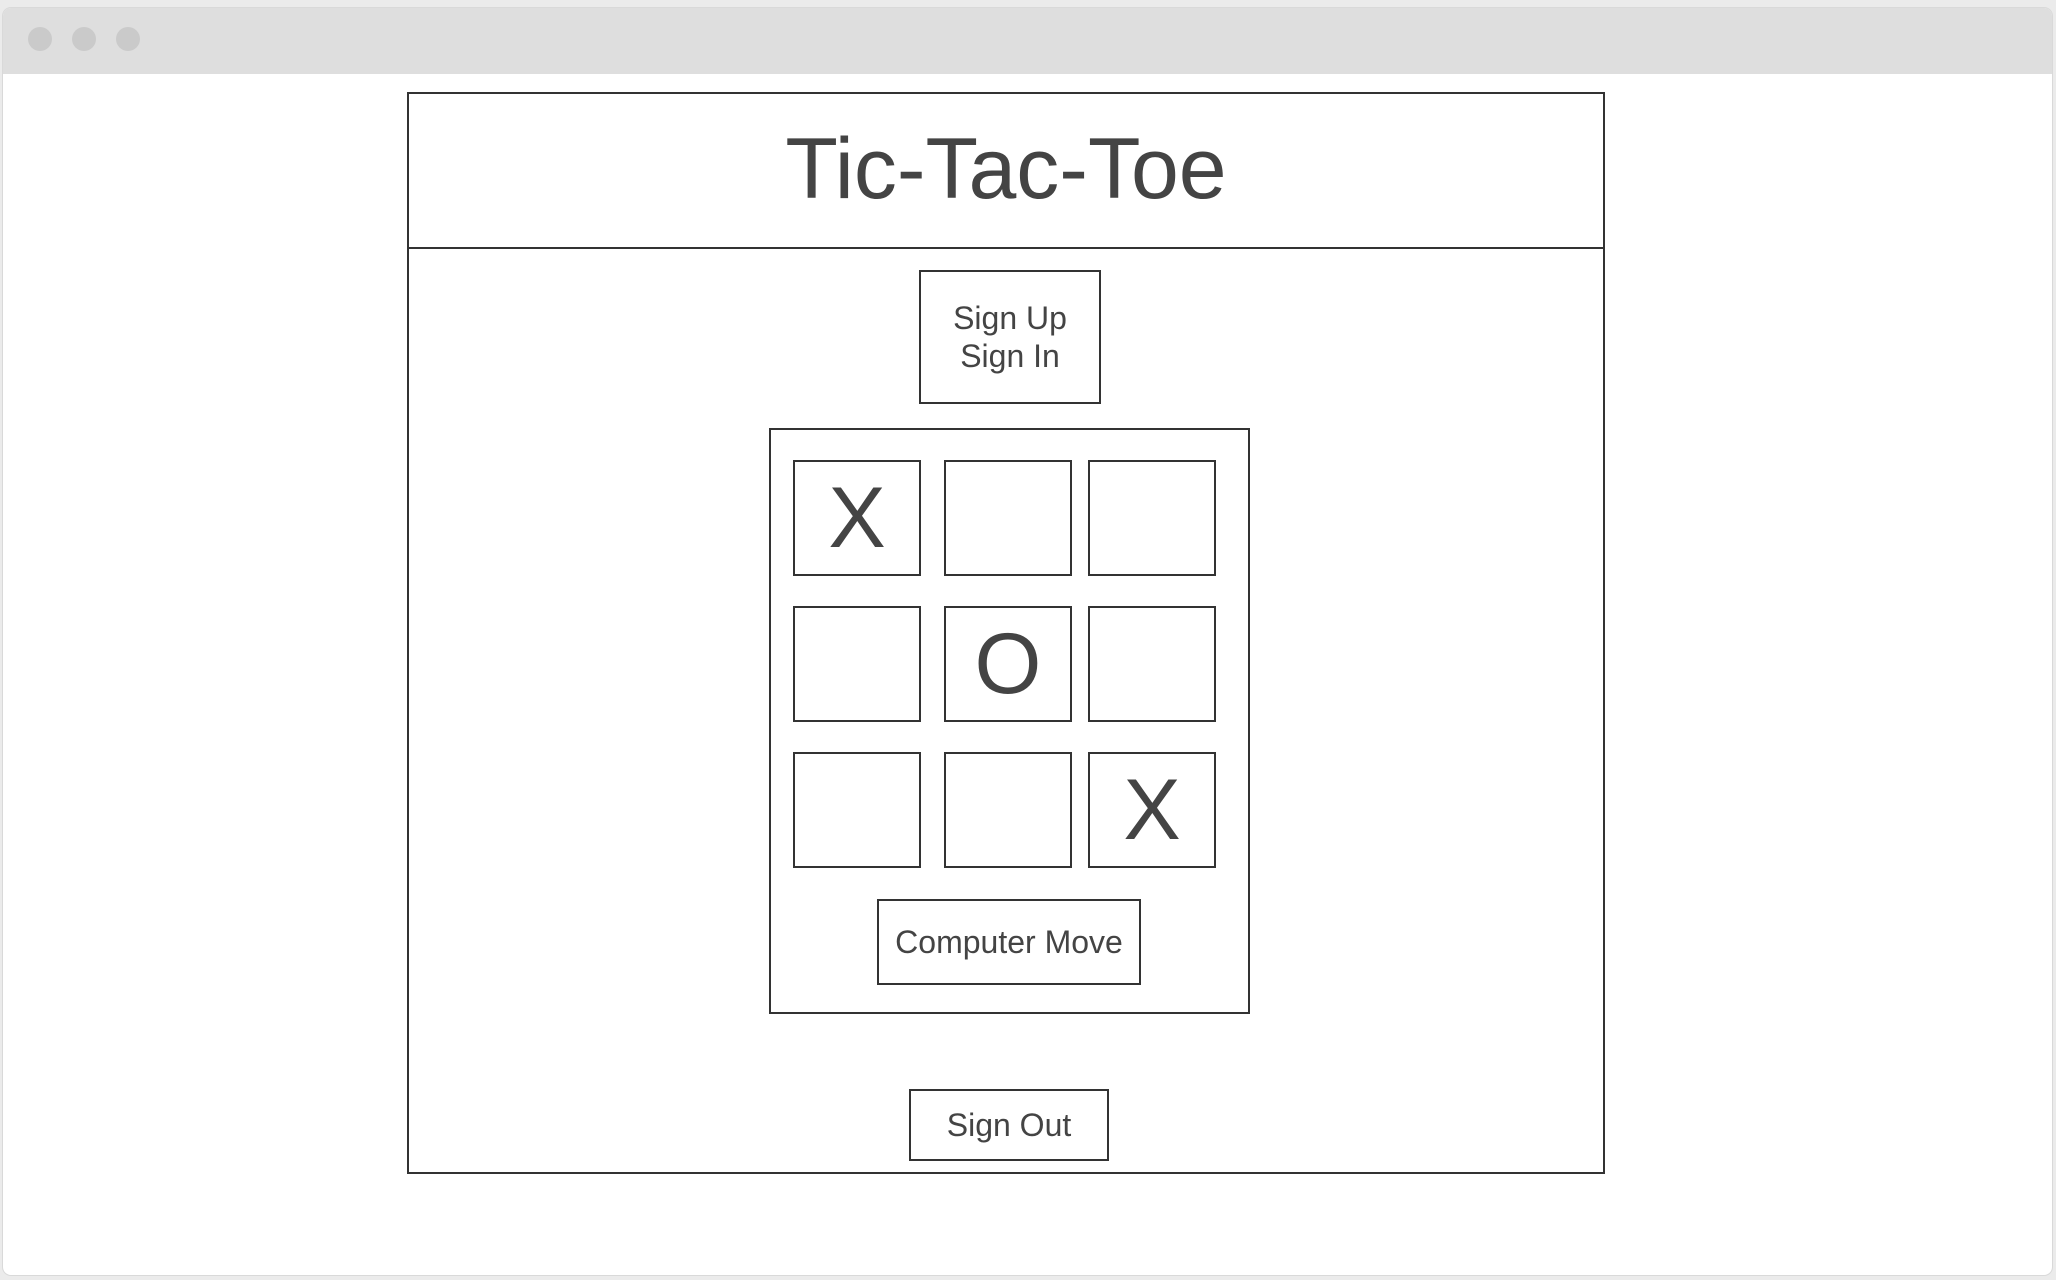 This screenshot has height=1280, width=2056. Describe the element at coordinates (128, 39) in the screenshot. I see `window-control-maximize` at that location.